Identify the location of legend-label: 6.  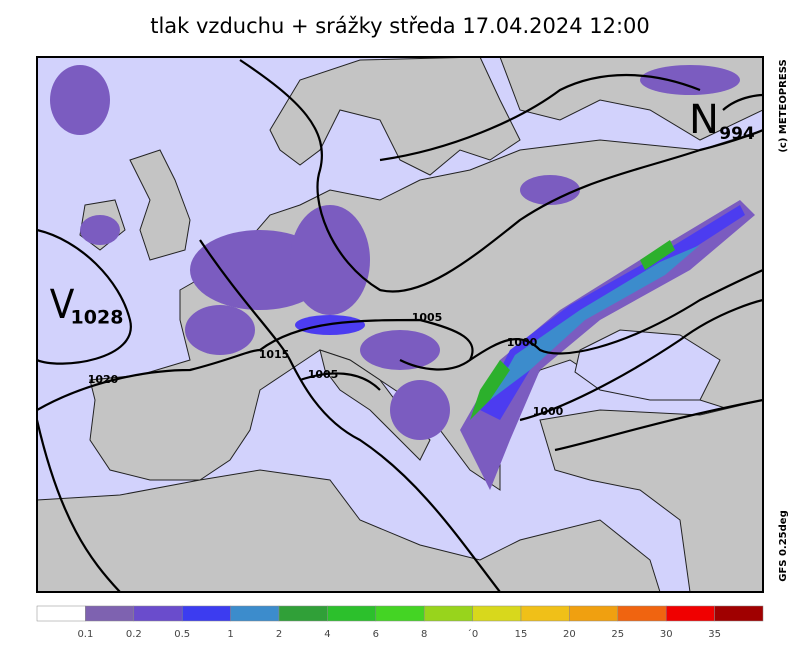
(376, 634).